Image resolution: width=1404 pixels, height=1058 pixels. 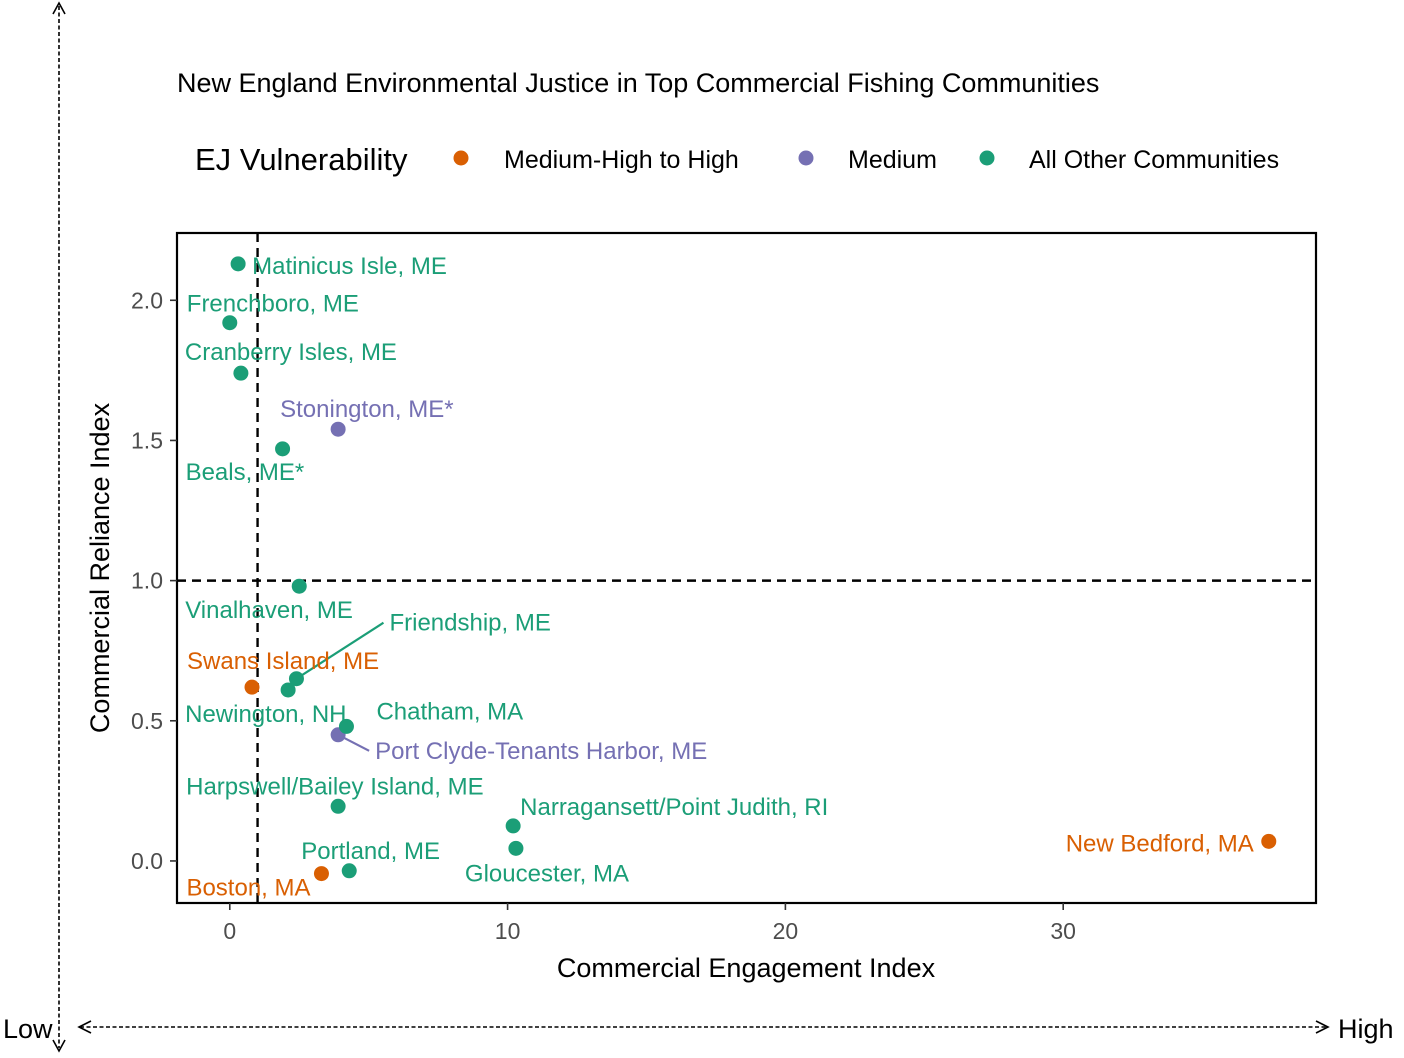 What do you see at coordinates (147, 721) in the screenshot?
I see `y-tick-label: 0.5` at bounding box center [147, 721].